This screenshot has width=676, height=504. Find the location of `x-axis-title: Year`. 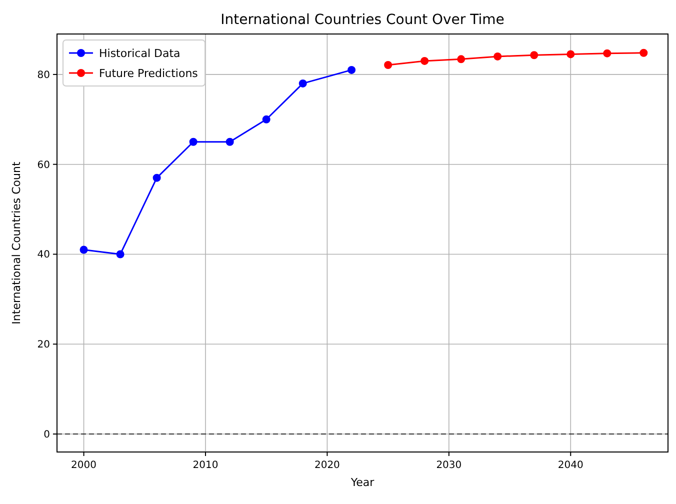

x-axis-title: Year is located at coordinates (362, 482).